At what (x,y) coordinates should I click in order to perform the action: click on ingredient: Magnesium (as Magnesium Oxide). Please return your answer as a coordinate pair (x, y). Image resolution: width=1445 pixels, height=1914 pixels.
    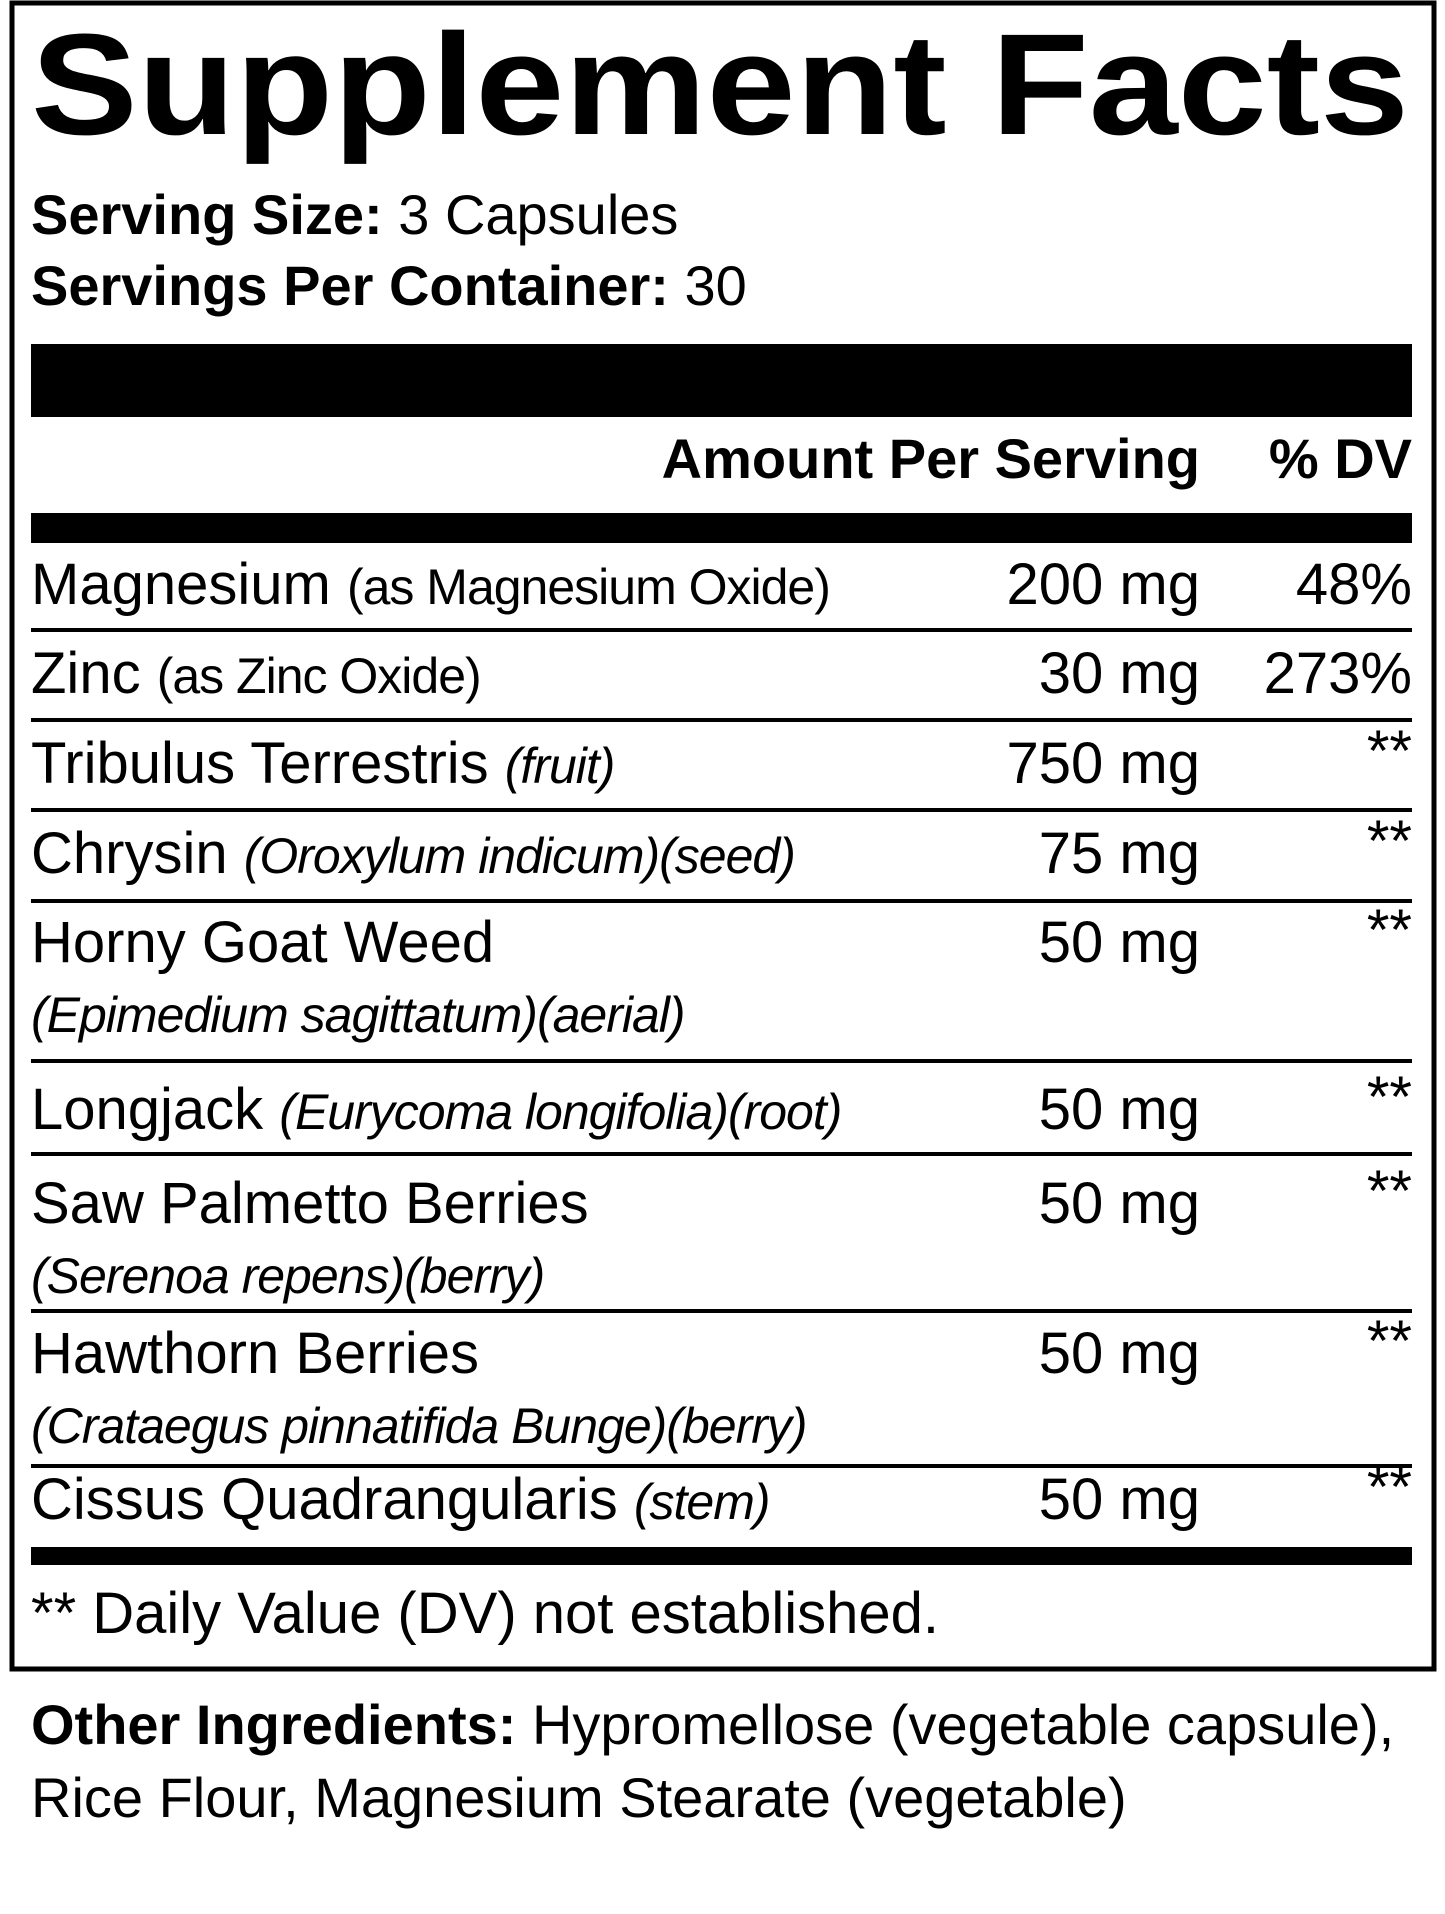
    Looking at the image, I should click on (430, 584).